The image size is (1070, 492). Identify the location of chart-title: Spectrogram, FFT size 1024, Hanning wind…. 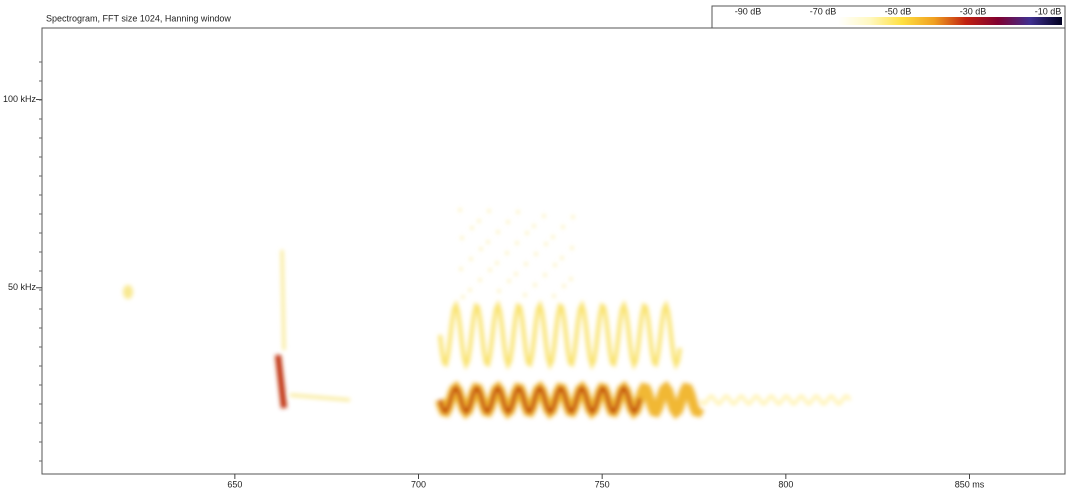
(138, 18).